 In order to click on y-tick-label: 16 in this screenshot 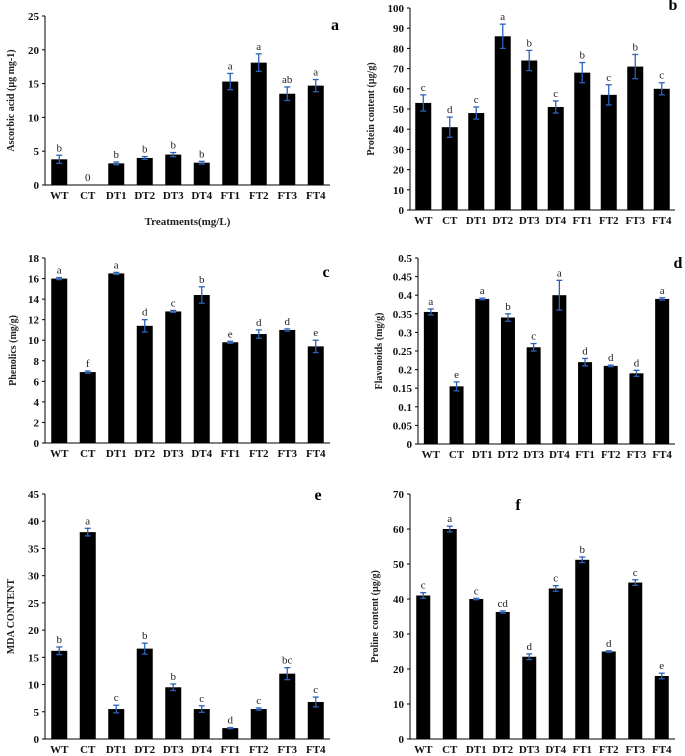, I will do `click(34, 280)`.